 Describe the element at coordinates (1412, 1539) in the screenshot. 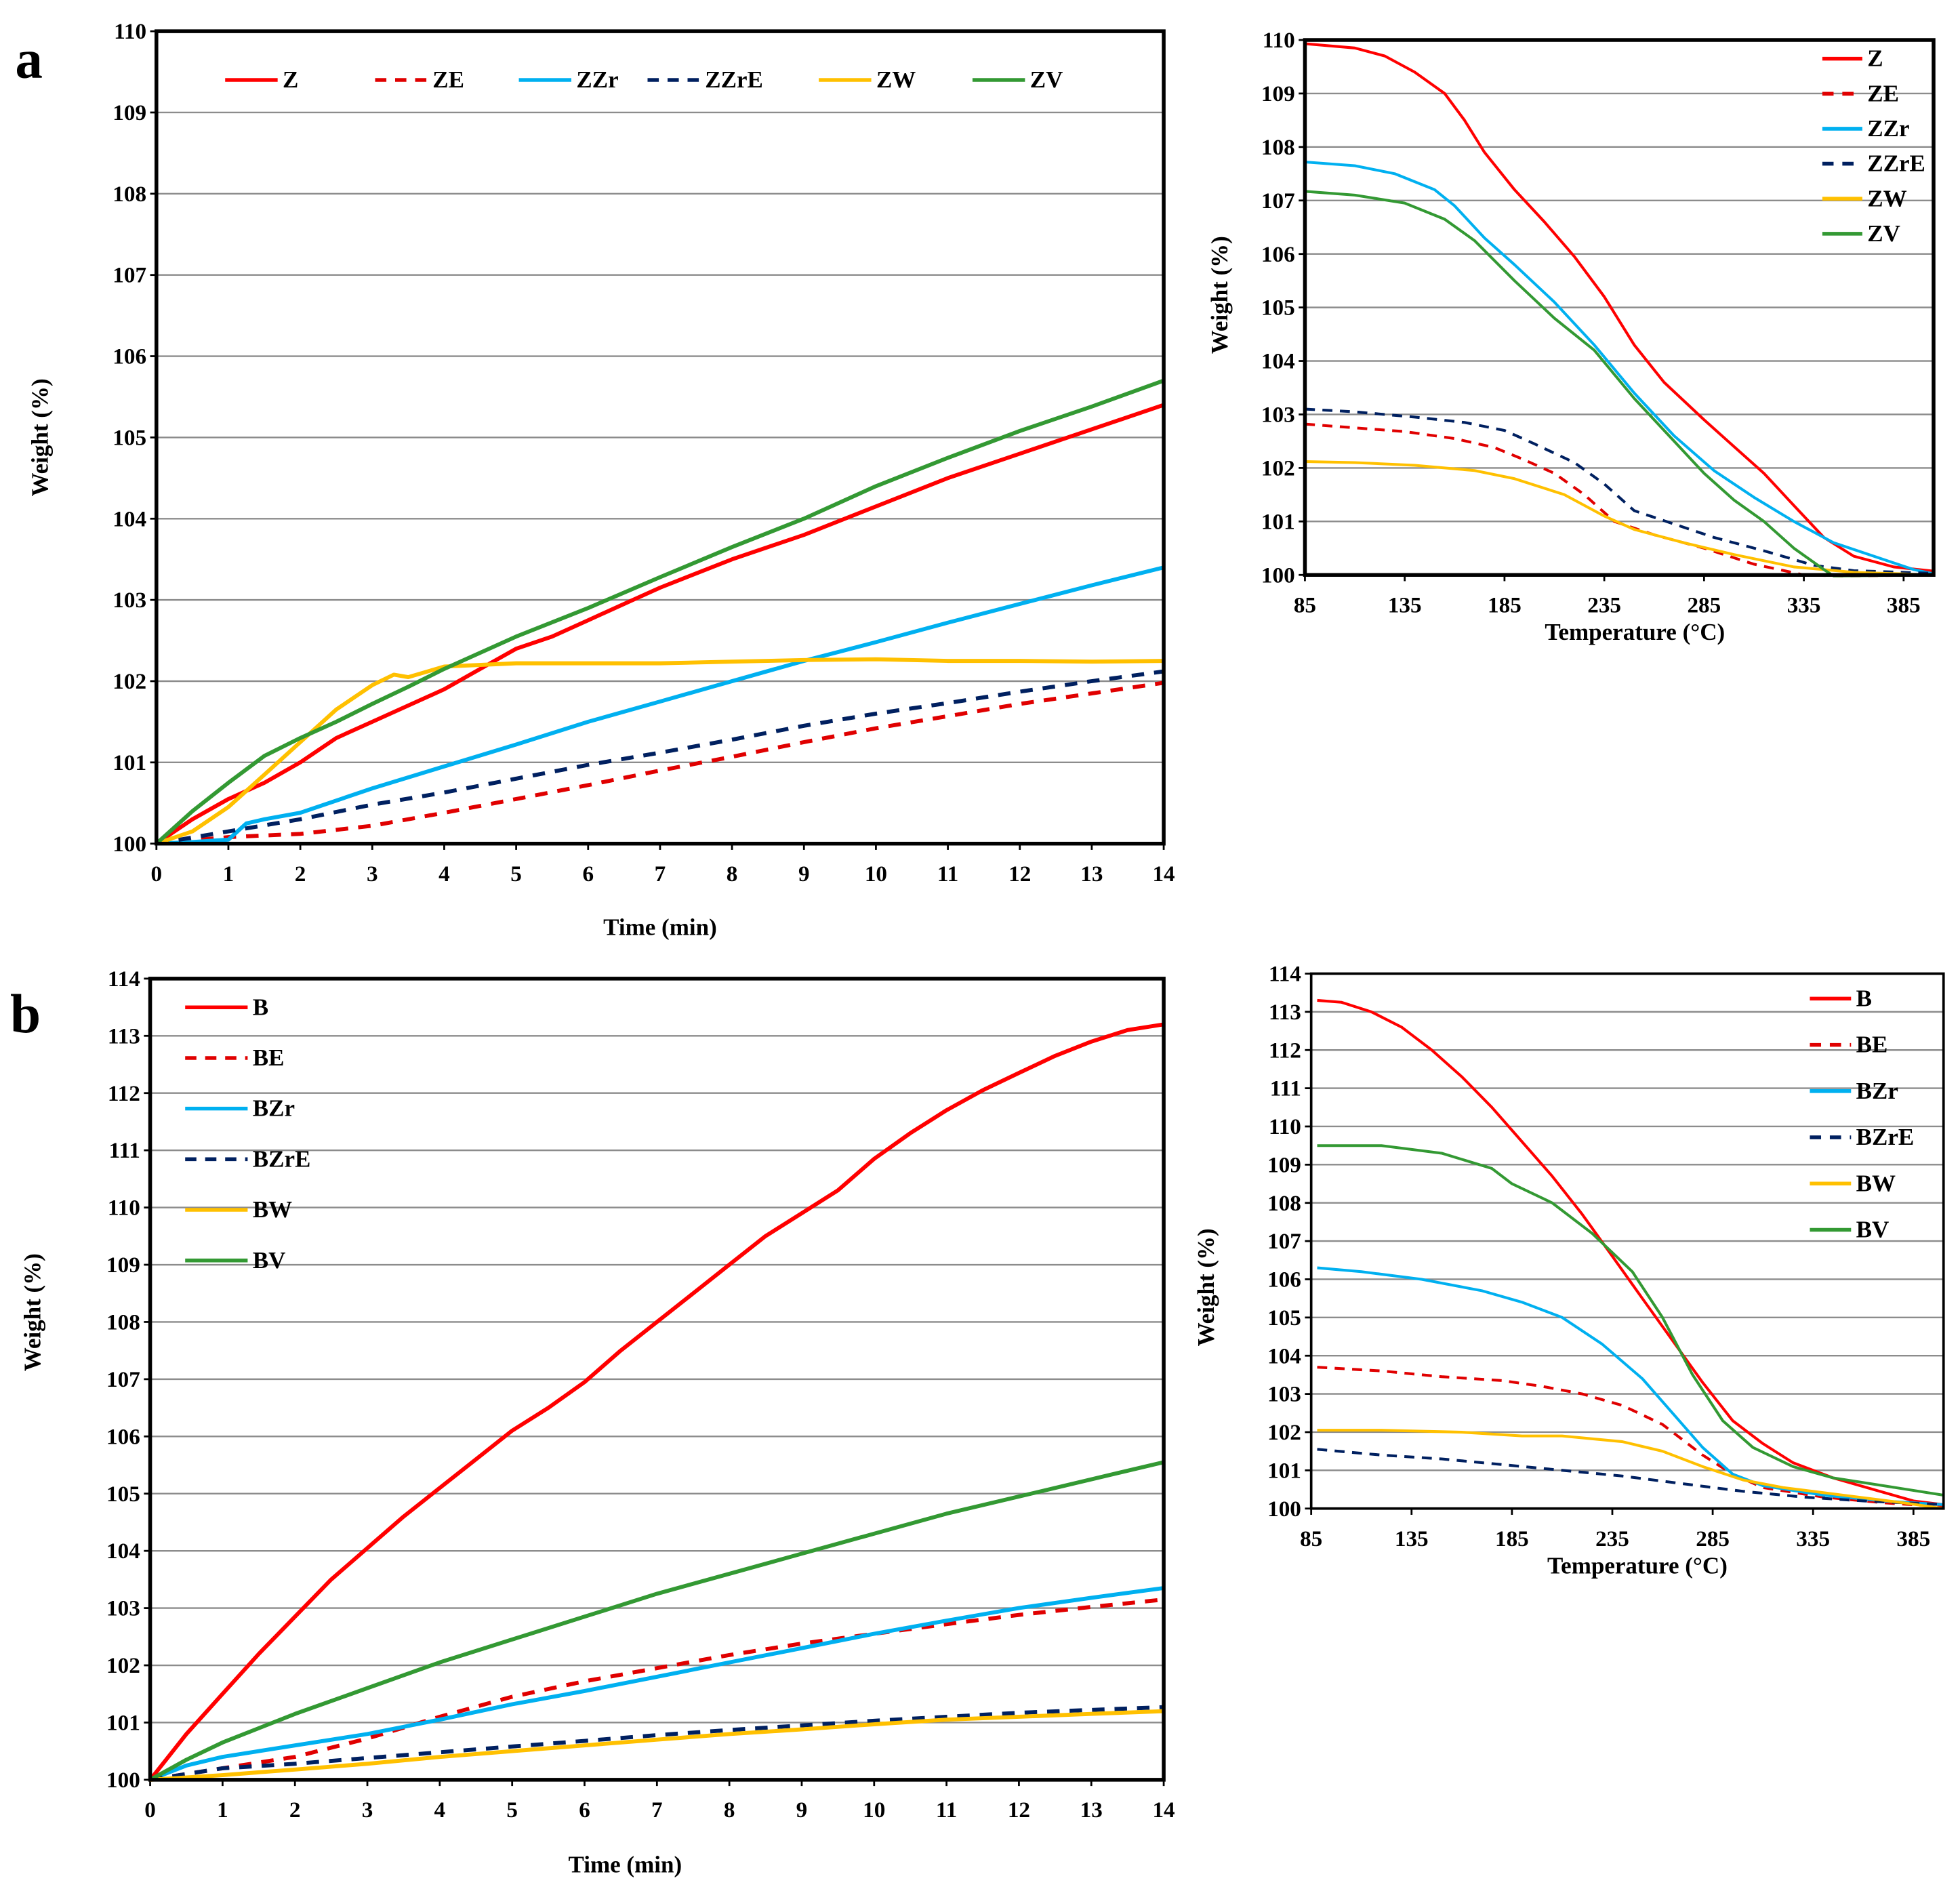

I see `x-tick-label: 135` at that location.